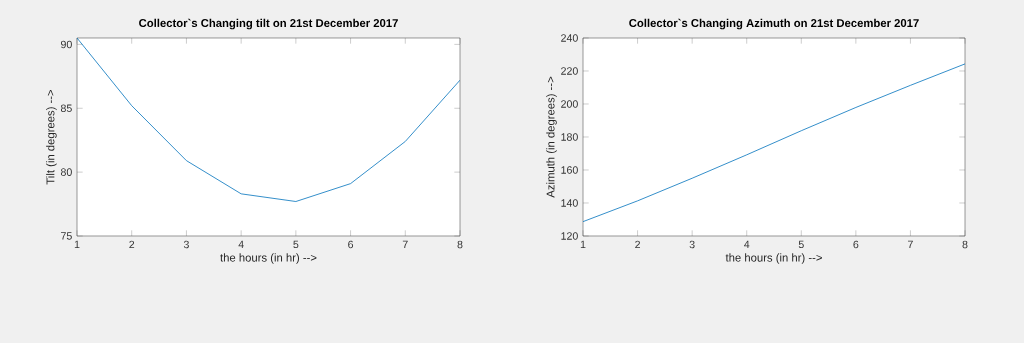  I want to click on y-tick-label: 85, so click(66, 108).